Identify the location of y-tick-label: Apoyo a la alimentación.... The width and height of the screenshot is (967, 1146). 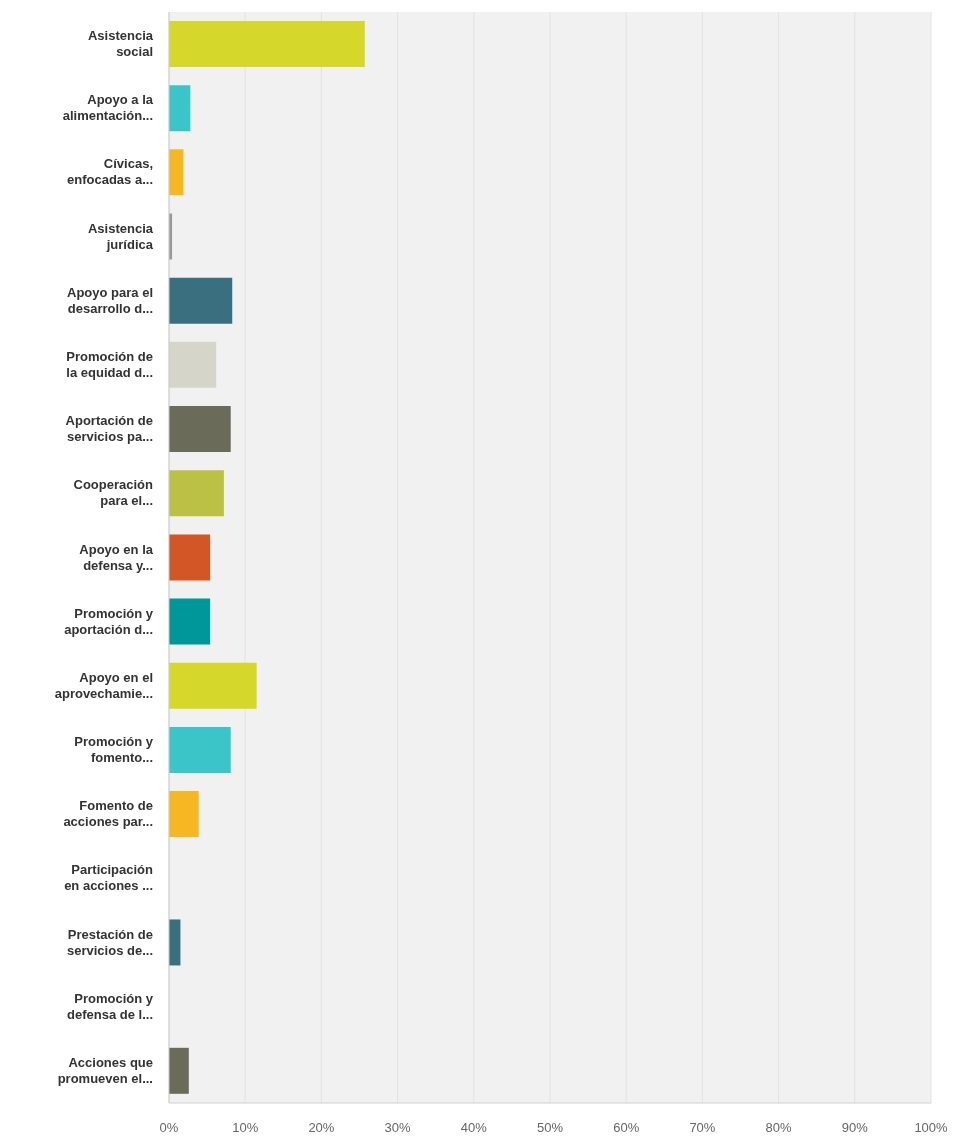
(108, 108).